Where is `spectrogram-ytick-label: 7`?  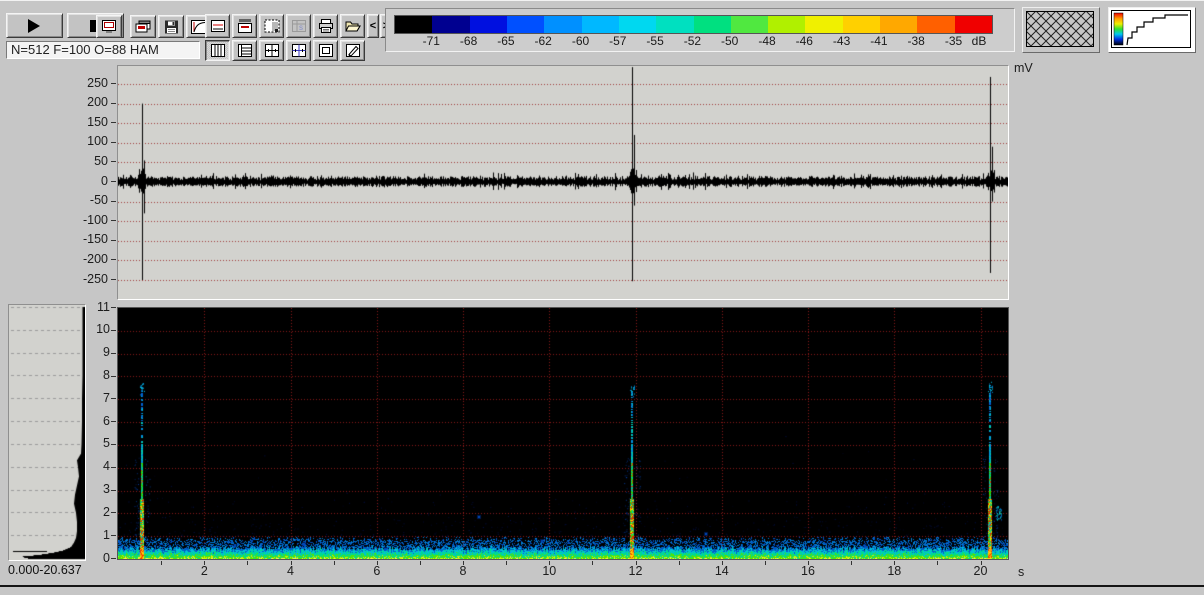
spectrogram-ytick-label: 7 is located at coordinates (106, 397).